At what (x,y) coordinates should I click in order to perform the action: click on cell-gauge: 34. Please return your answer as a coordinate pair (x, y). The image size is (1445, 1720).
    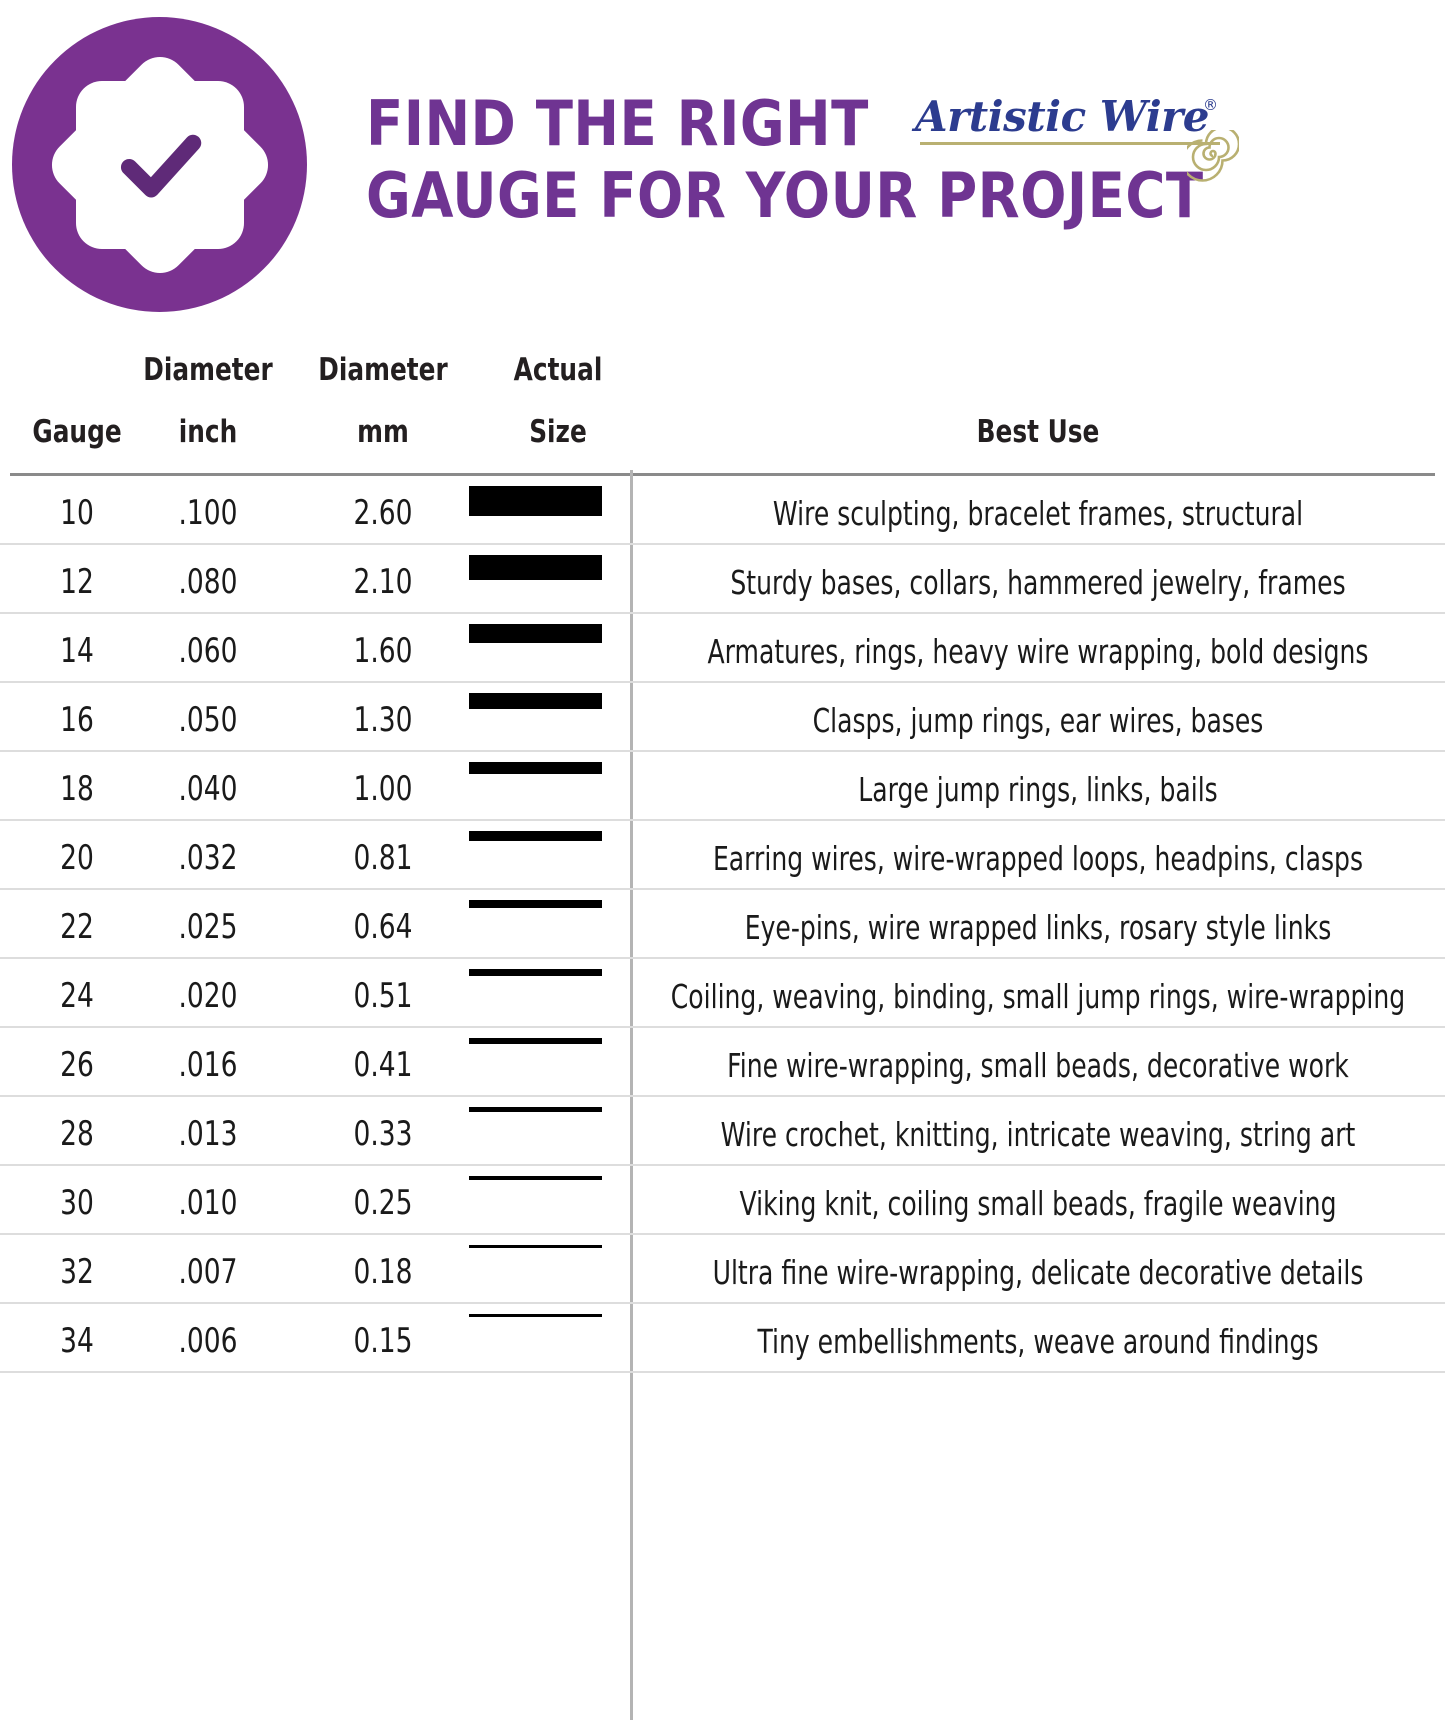
    Looking at the image, I should click on (77, 1341).